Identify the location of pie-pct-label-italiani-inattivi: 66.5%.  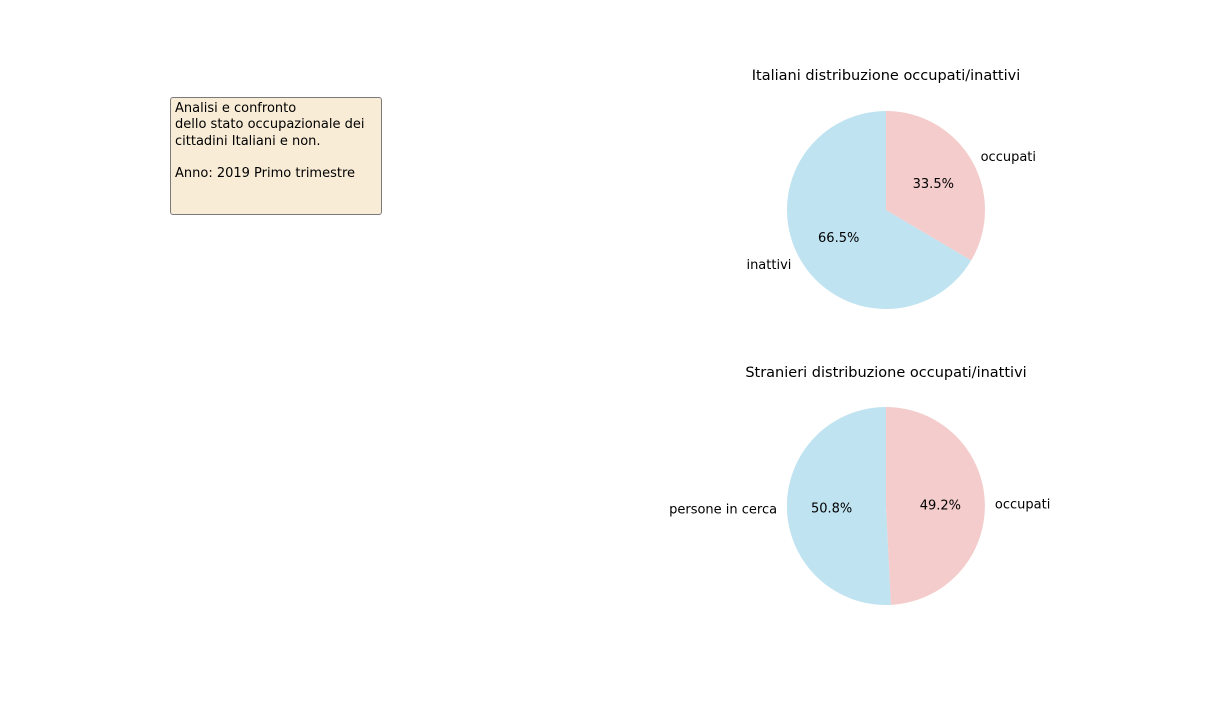
(838, 238).